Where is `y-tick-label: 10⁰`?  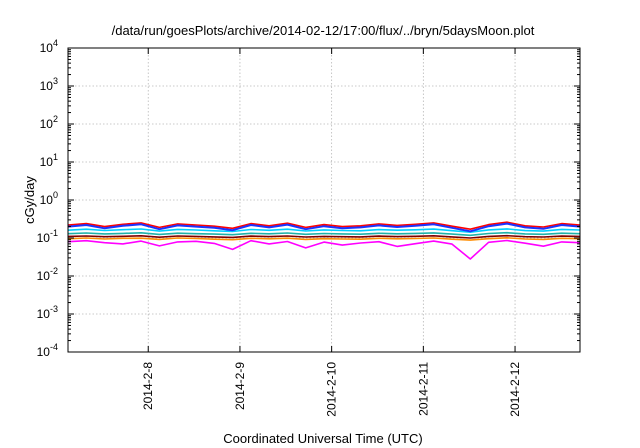
y-tick-label: 10⁰ is located at coordinates (49, 198).